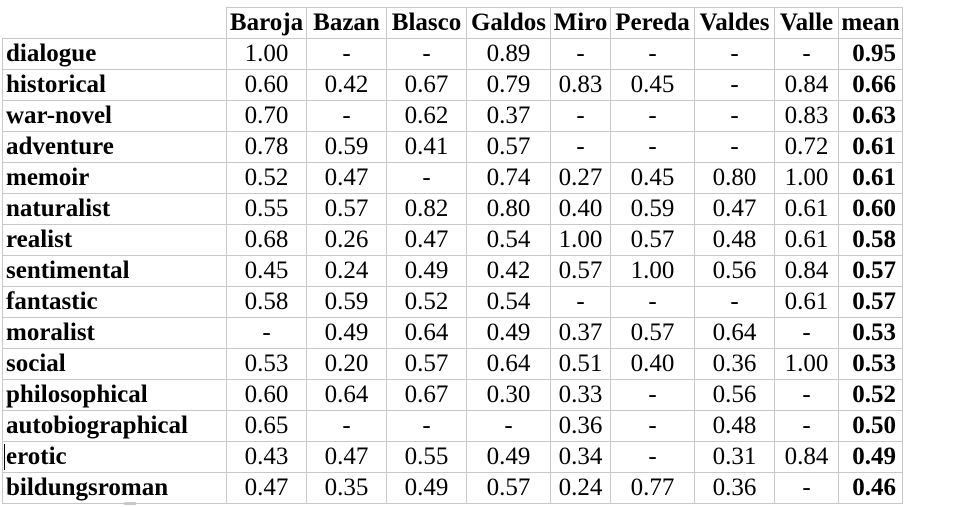  What do you see at coordinates (346, 395) in the screenshot?
I see `value-cell-bazan: 0.64` at bounding box center [346, 395].